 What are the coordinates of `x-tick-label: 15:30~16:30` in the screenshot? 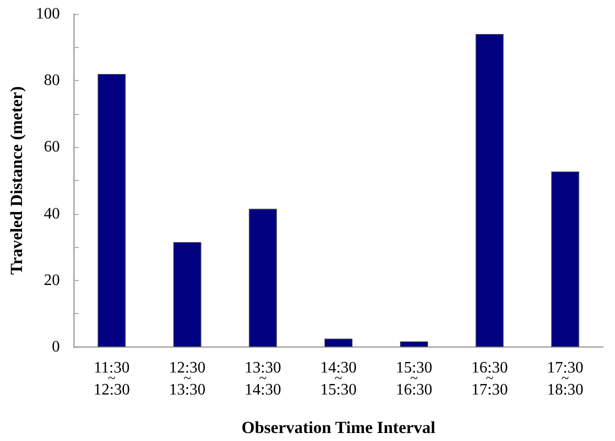 It's located at (414, 379).